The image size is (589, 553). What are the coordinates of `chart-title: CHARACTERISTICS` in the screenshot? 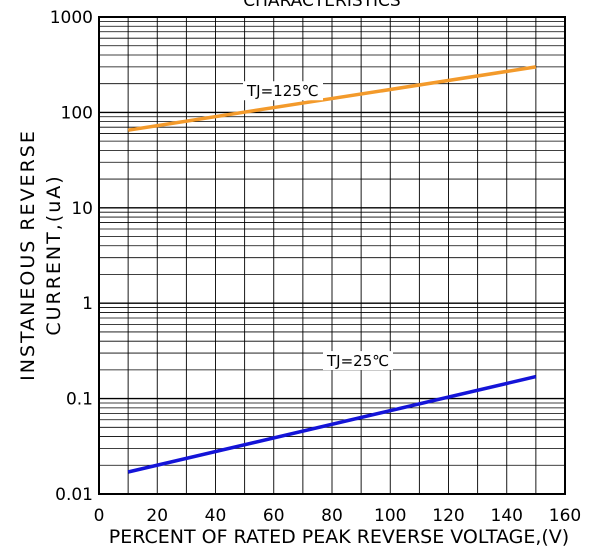 It's located at (321, 5).